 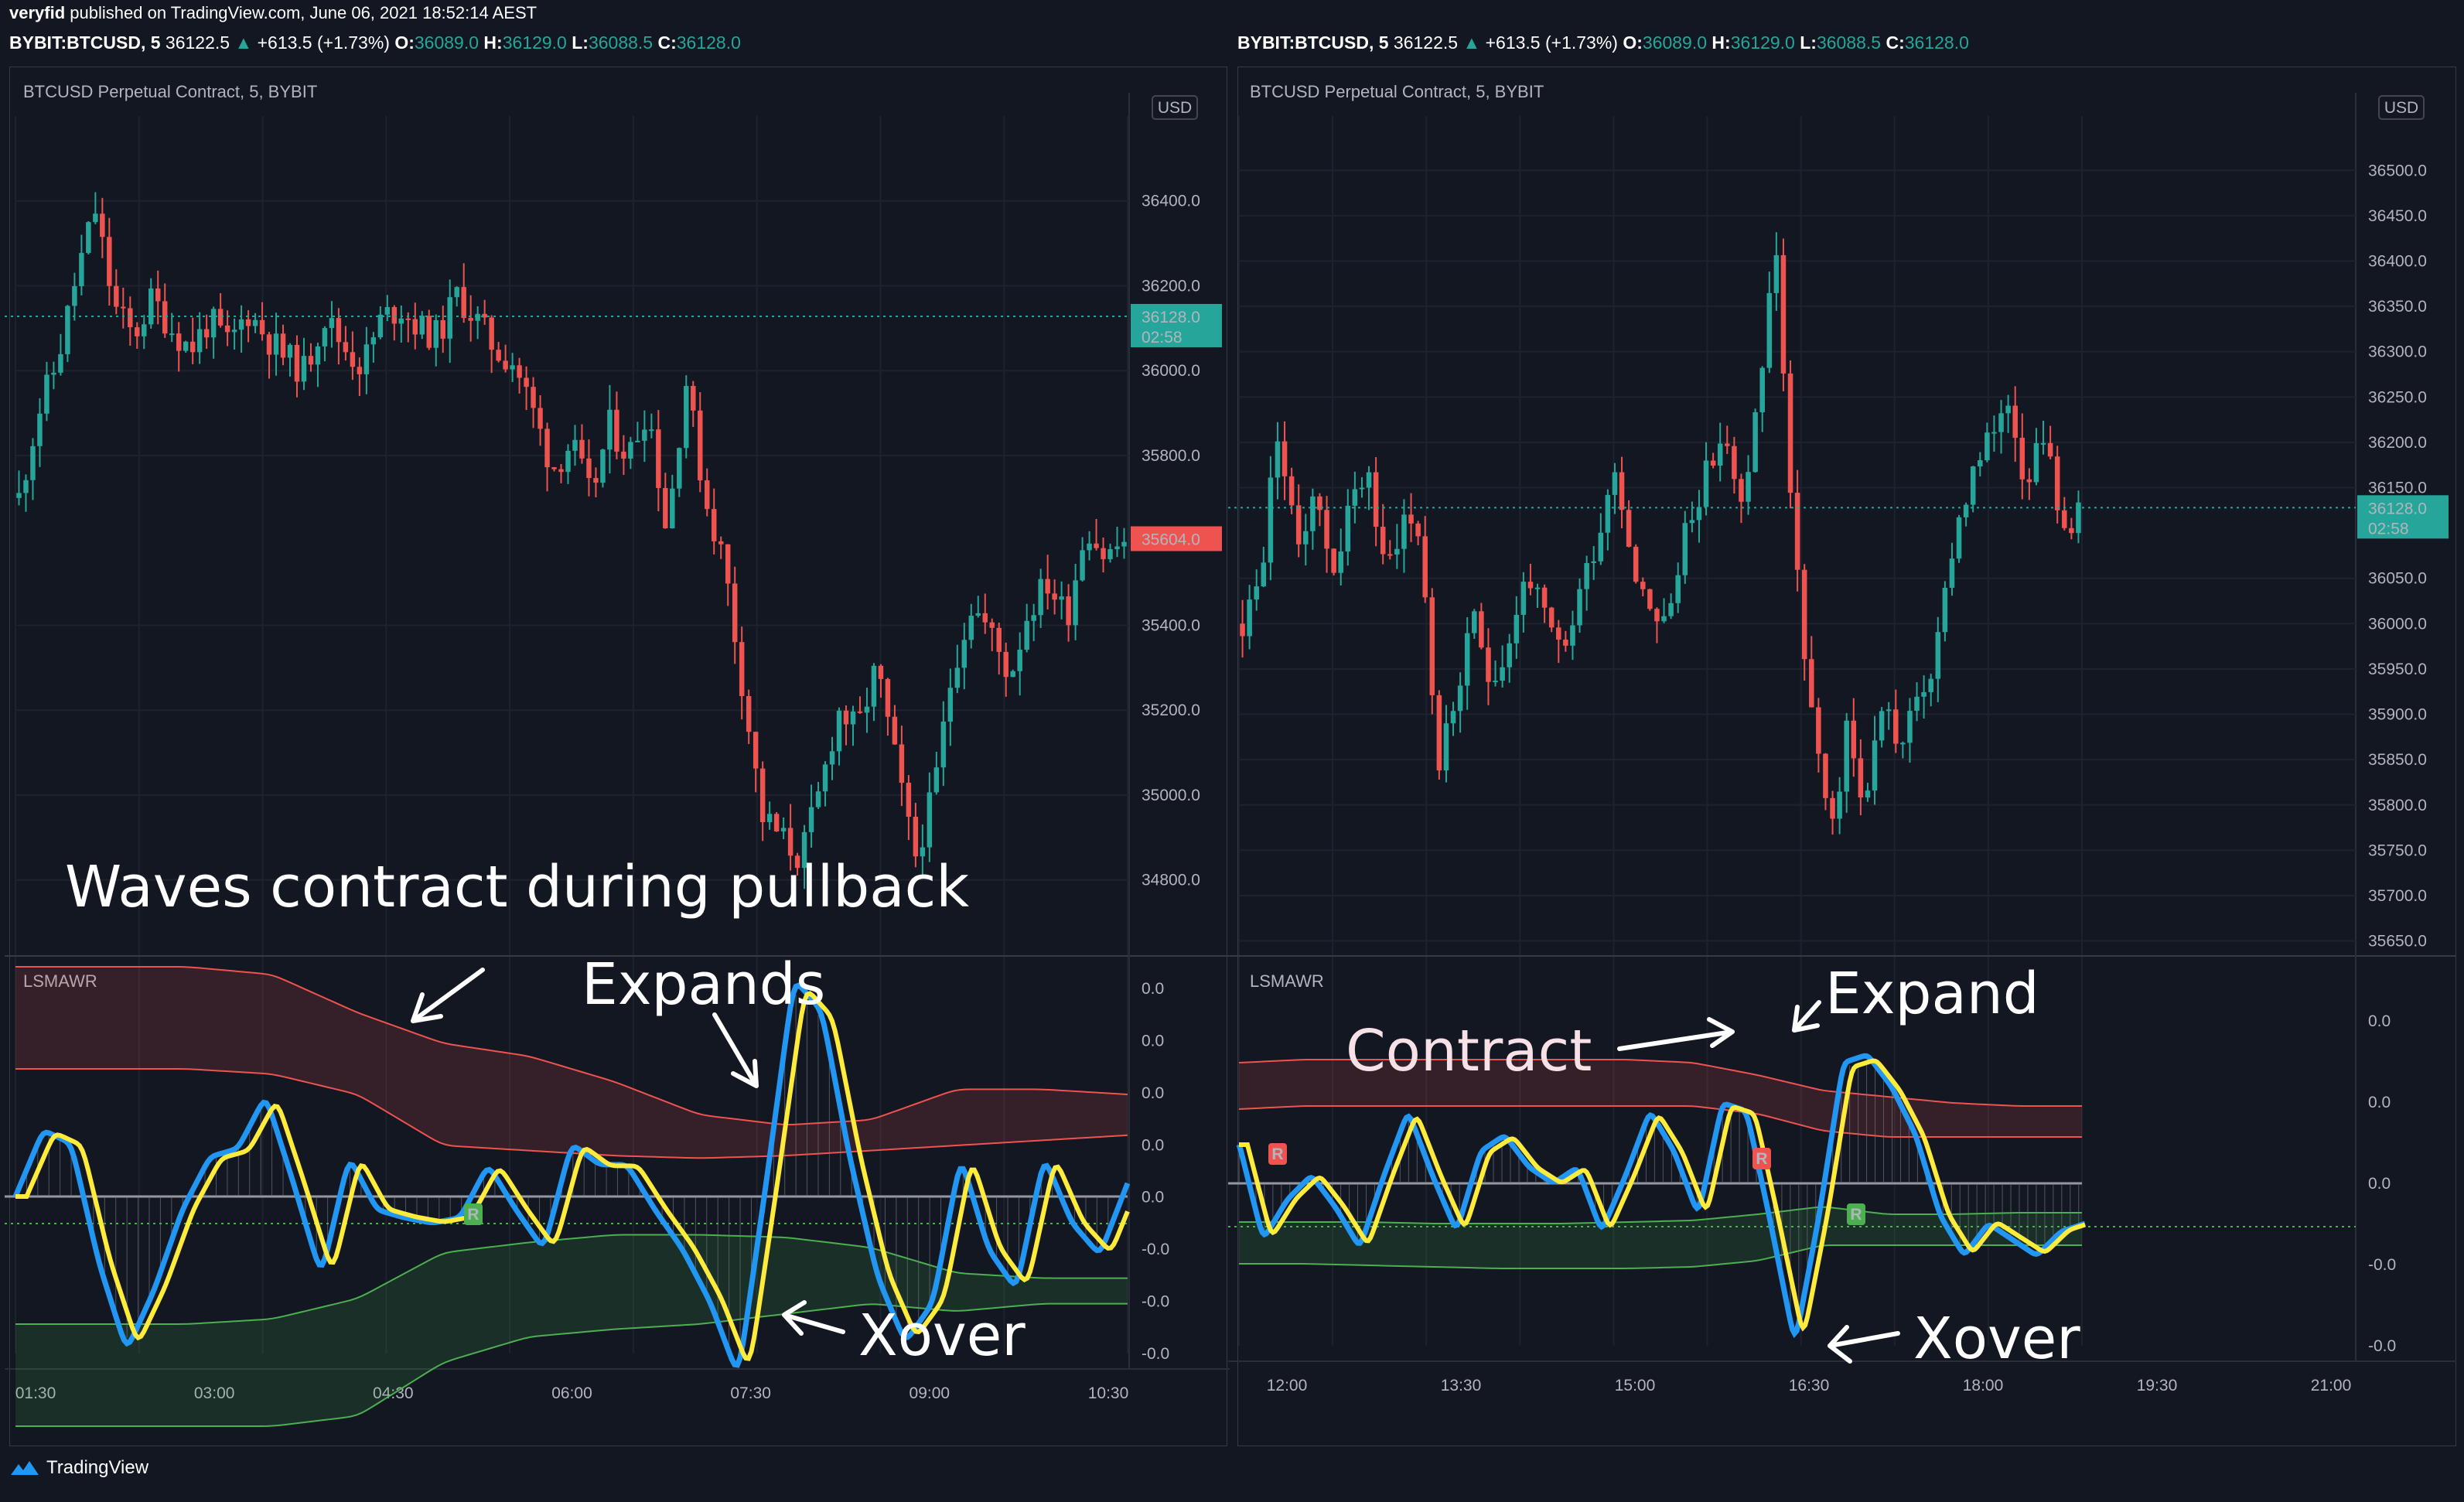 What do you see at coordinates (2157, 1385) in the screenshot?
I see `time-tick-label: 19:30` at bounding box center [2157, 1385].